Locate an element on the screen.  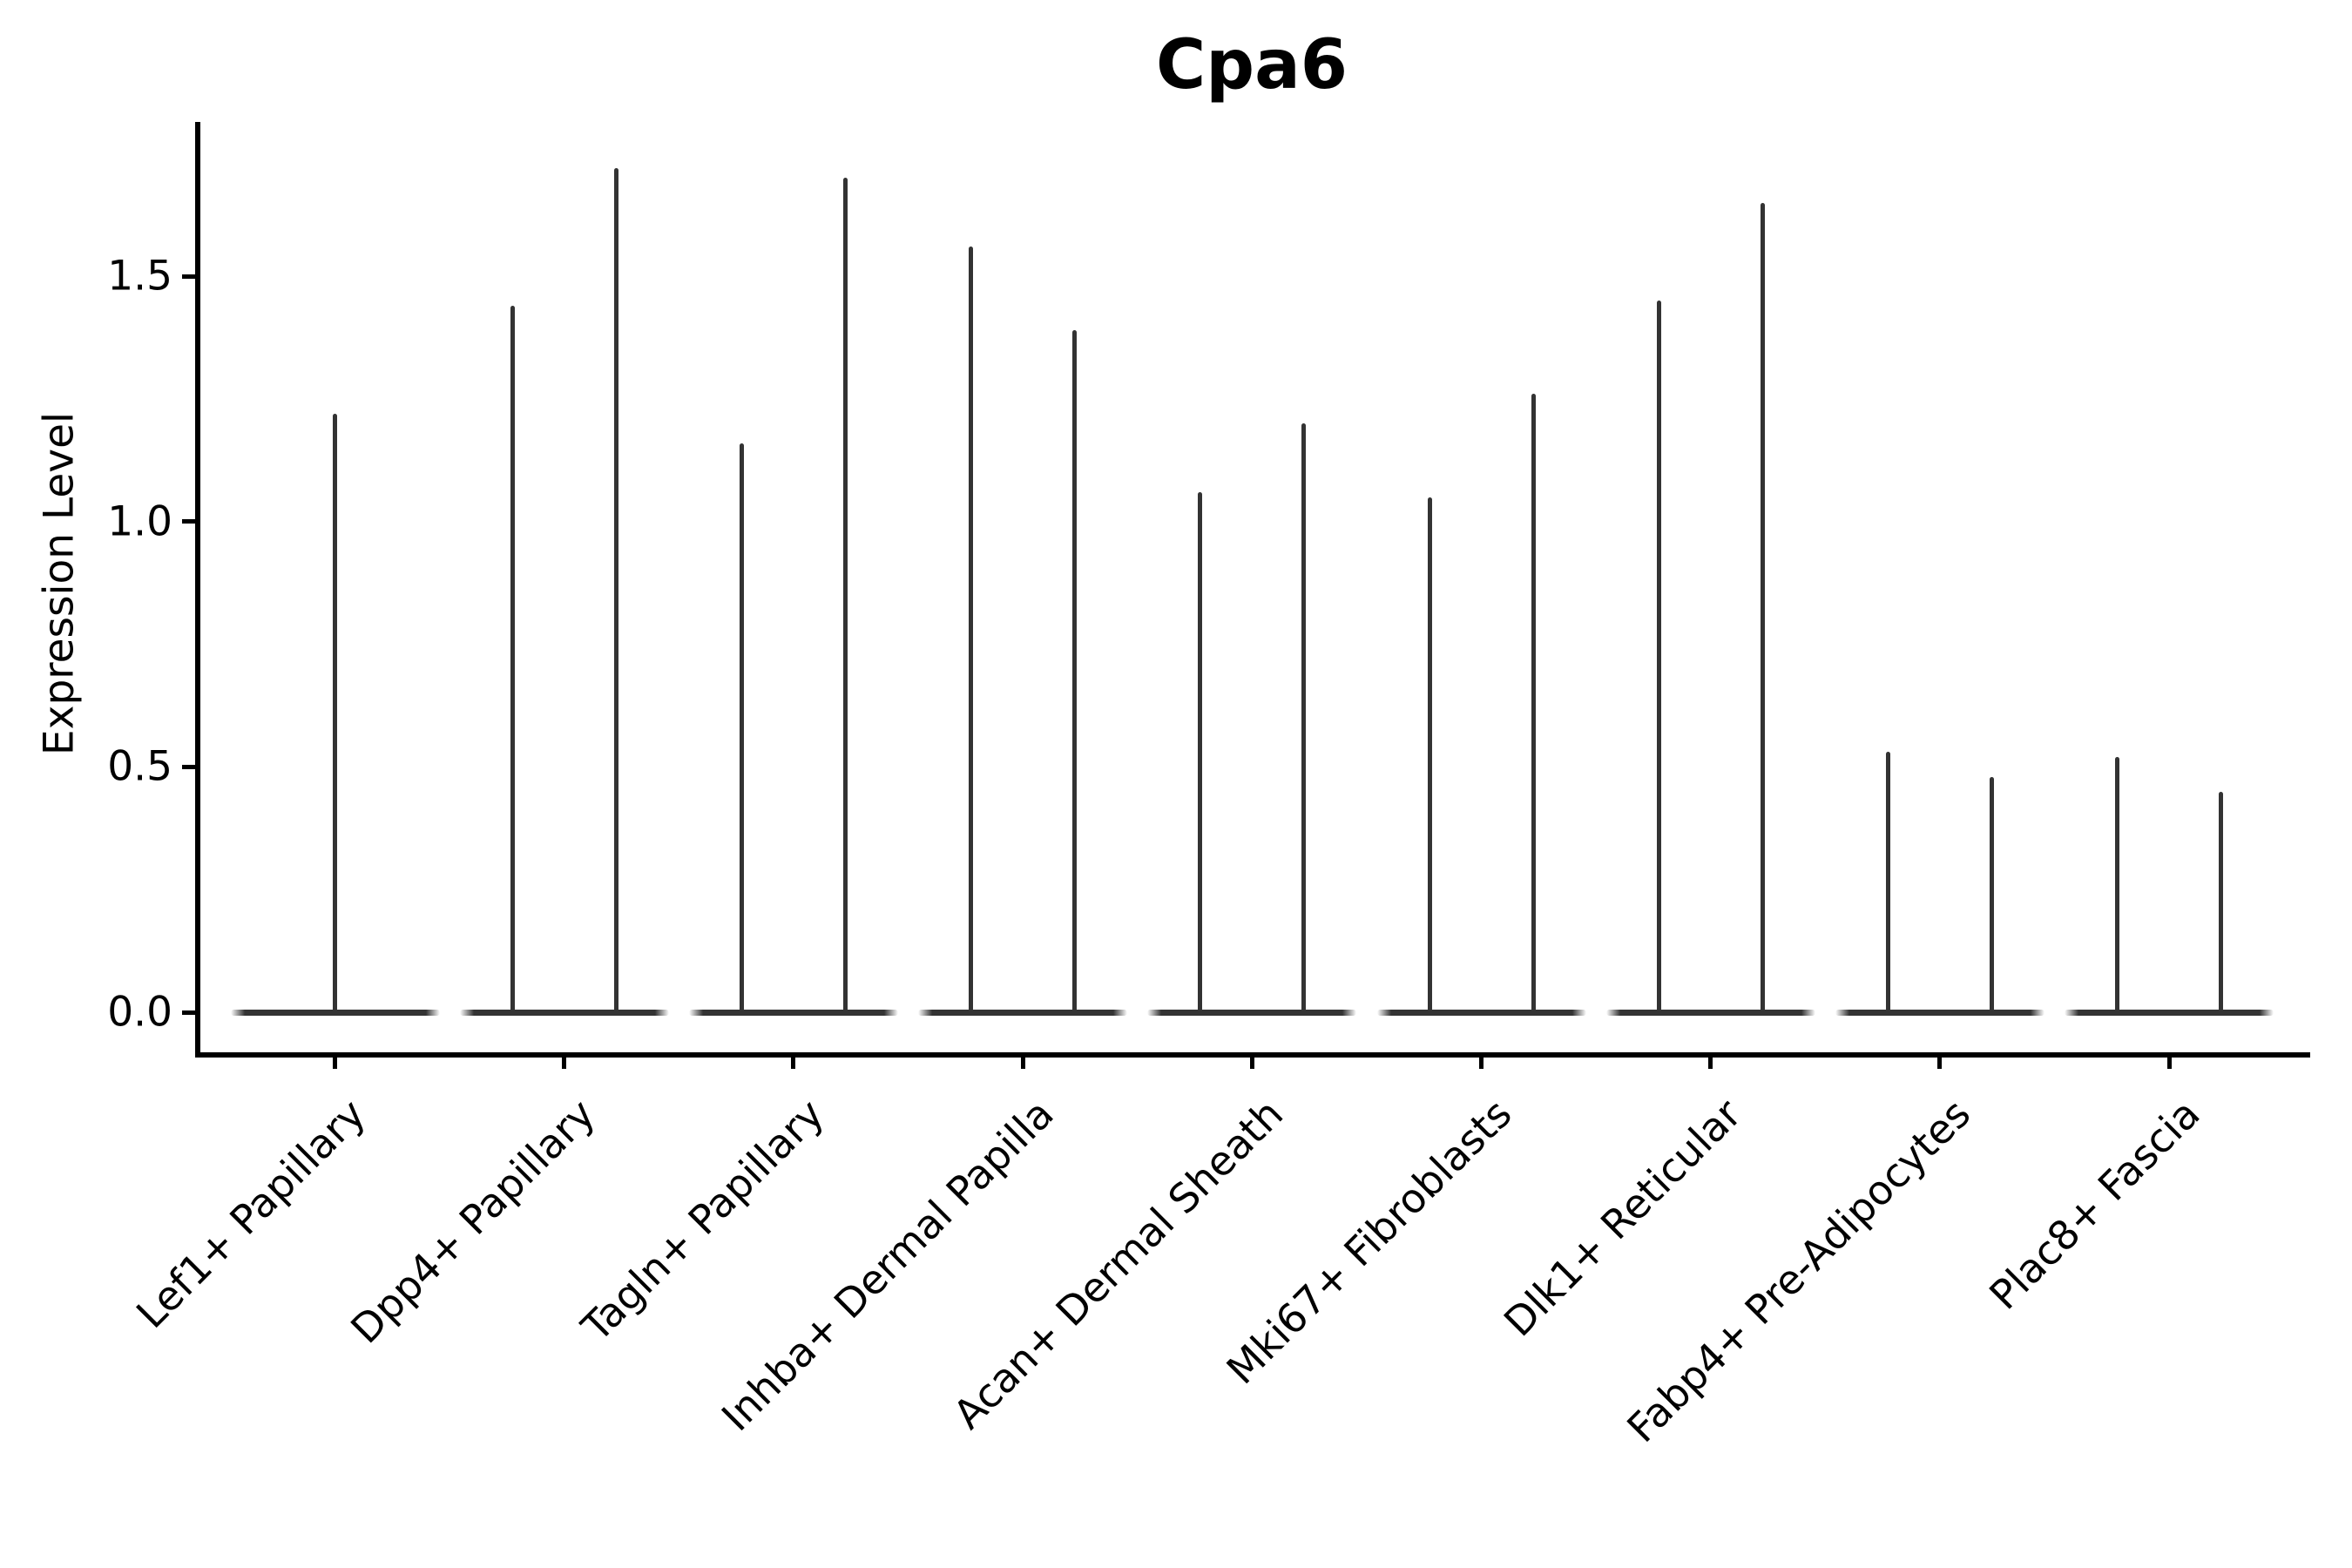
chart-title: Cpa6 is located at coordinates (1252, 66).